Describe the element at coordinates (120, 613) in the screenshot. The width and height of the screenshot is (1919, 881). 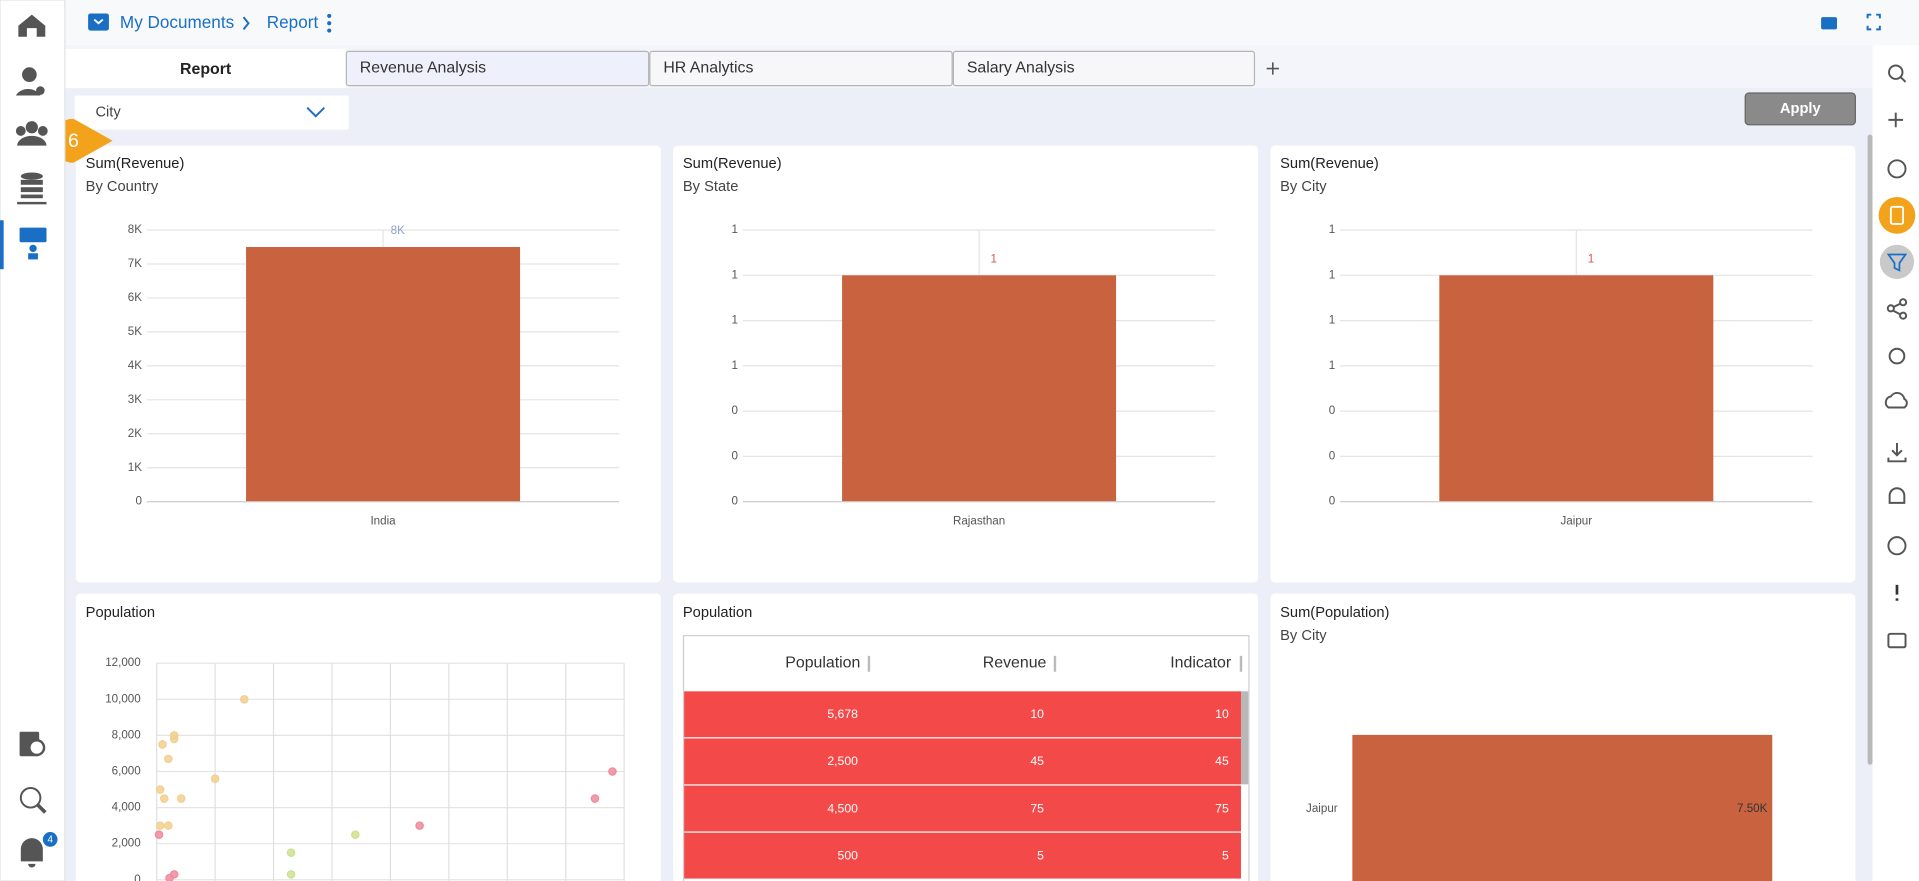
I see `chart-title: Population` at that location.